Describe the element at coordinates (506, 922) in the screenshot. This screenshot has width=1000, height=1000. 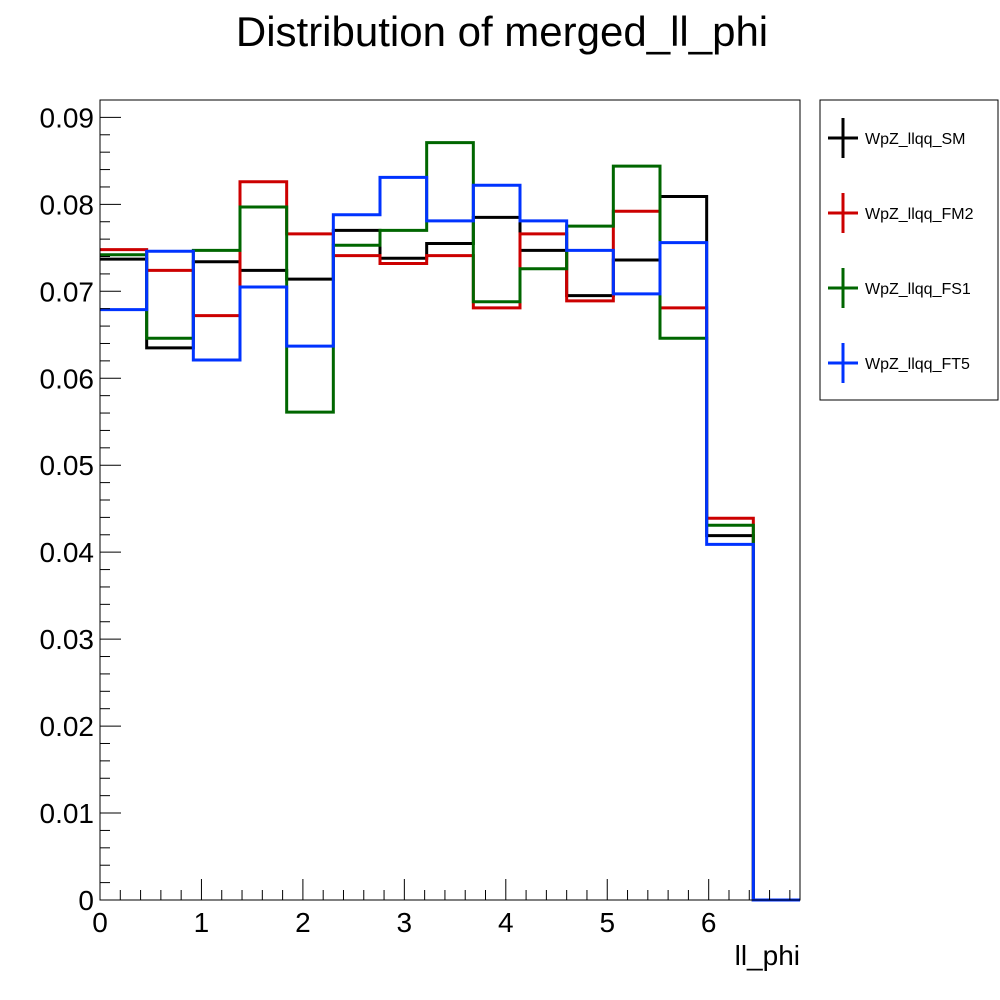
I see `x-tick-label: 4` at that location.